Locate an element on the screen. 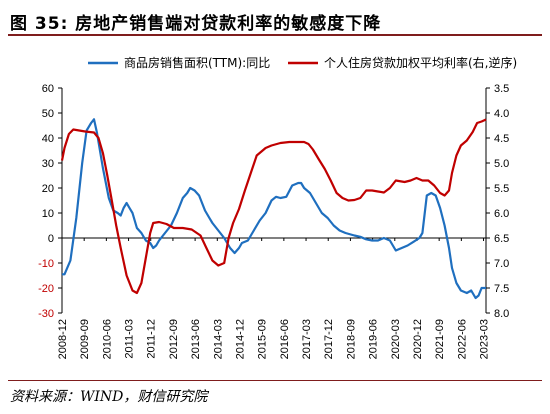 The height and width of the screenshot is (414, 550). left-tick-label: 10 is located at coordinates (48, 214).